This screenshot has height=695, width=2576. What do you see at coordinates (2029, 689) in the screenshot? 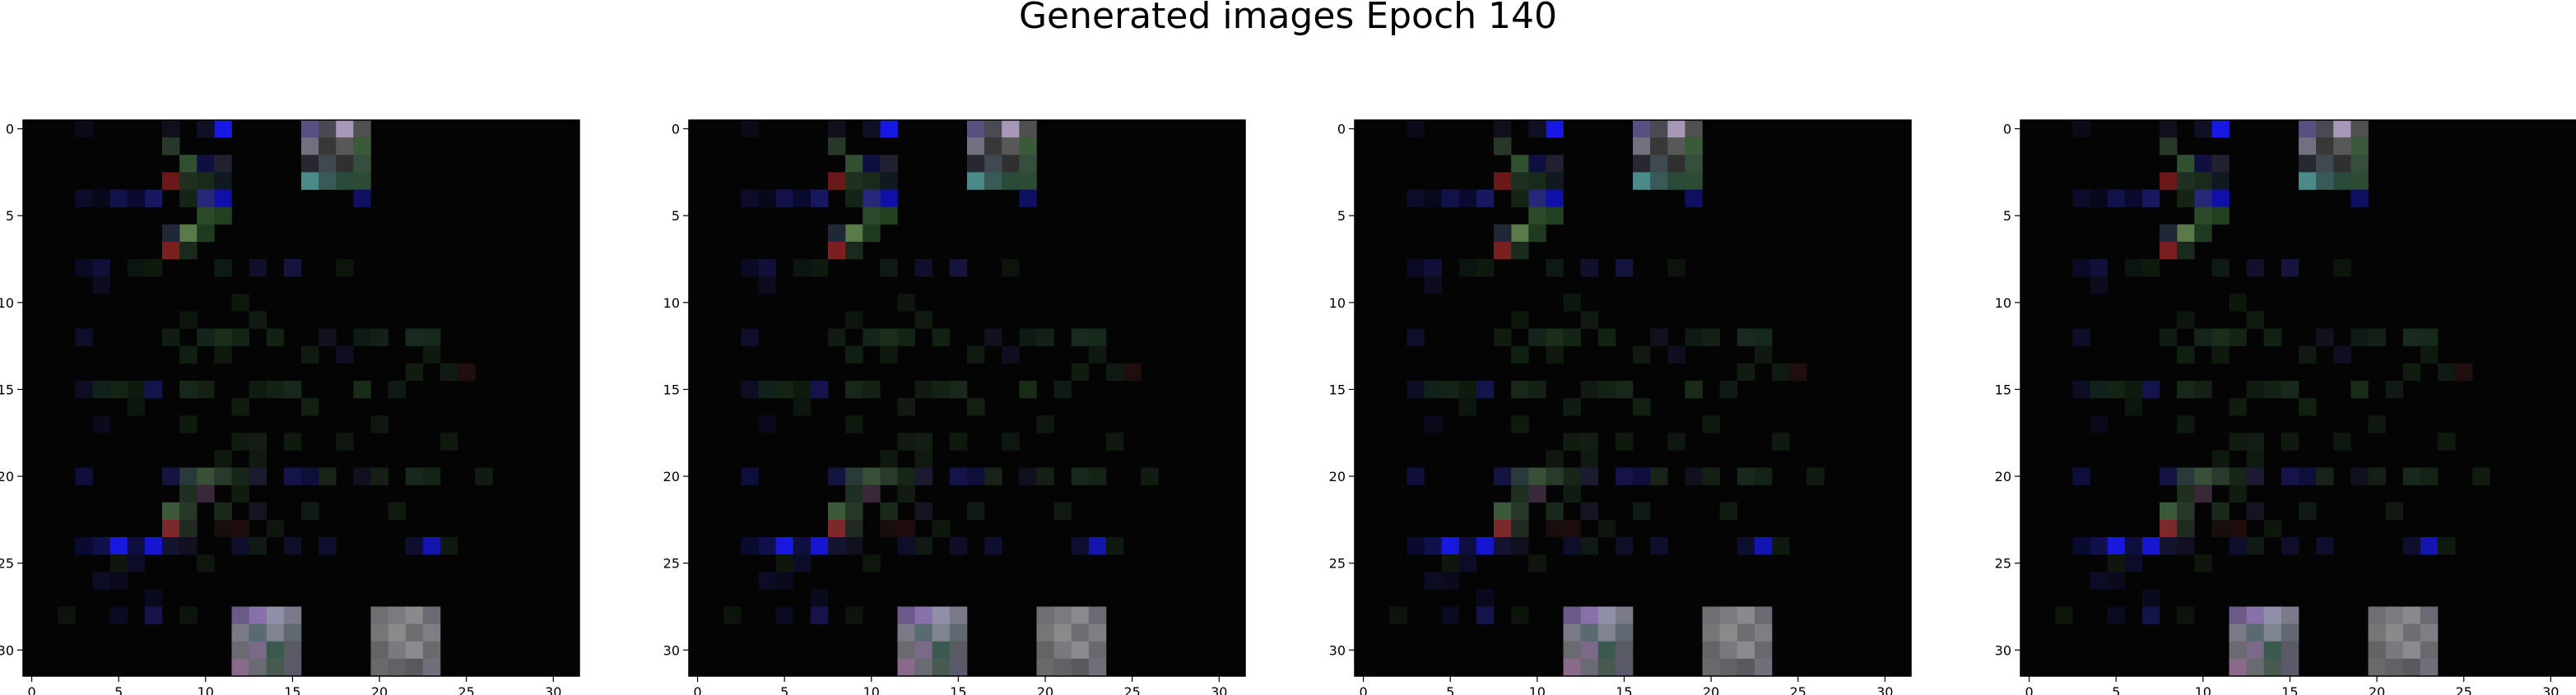
I see `x-tick-label: 0` at bounding box center [2029, 689].